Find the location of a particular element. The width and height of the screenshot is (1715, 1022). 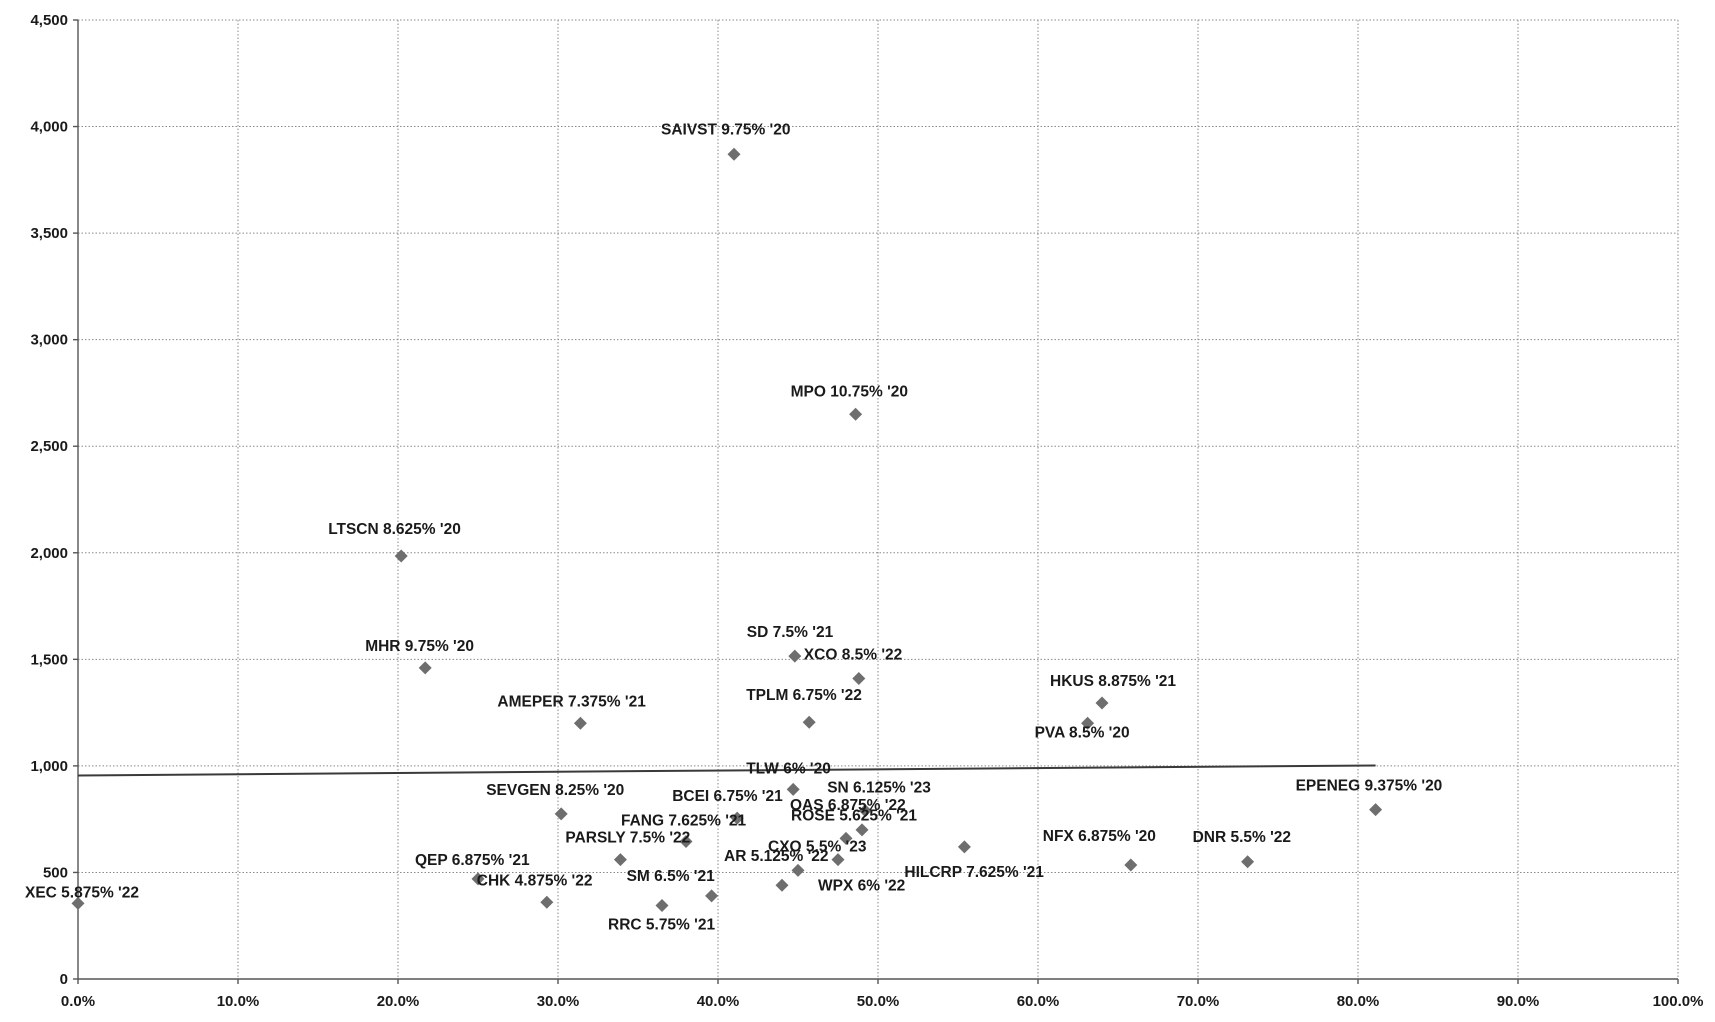

data-label: LTSCN 8.625% '20 is located at coordinates (394, 529).